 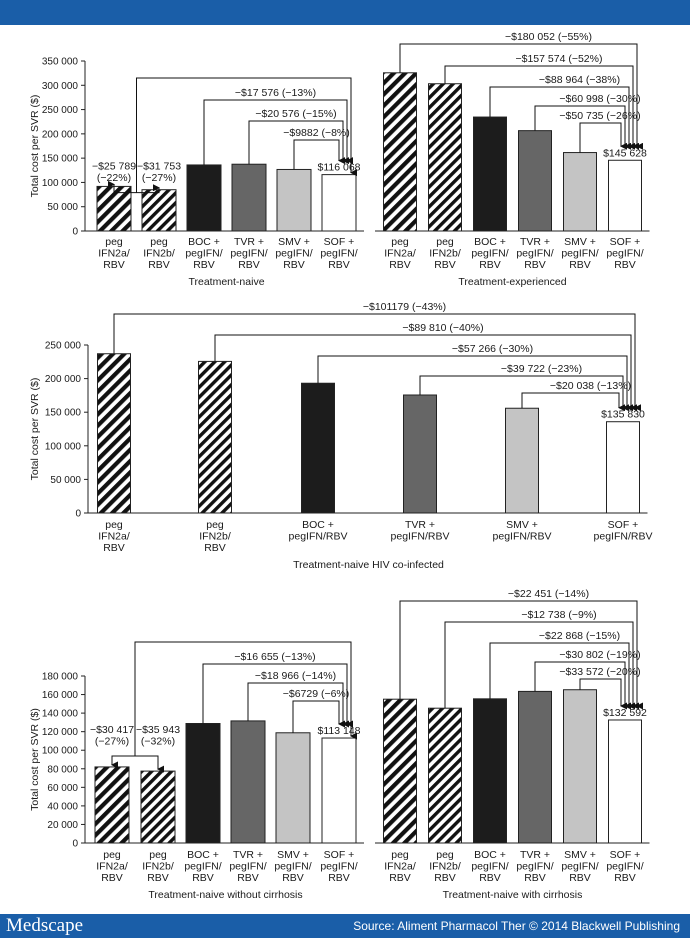 I want to click on savings-annotation: −$35 943 (−32%), so click(x=158, y=736).